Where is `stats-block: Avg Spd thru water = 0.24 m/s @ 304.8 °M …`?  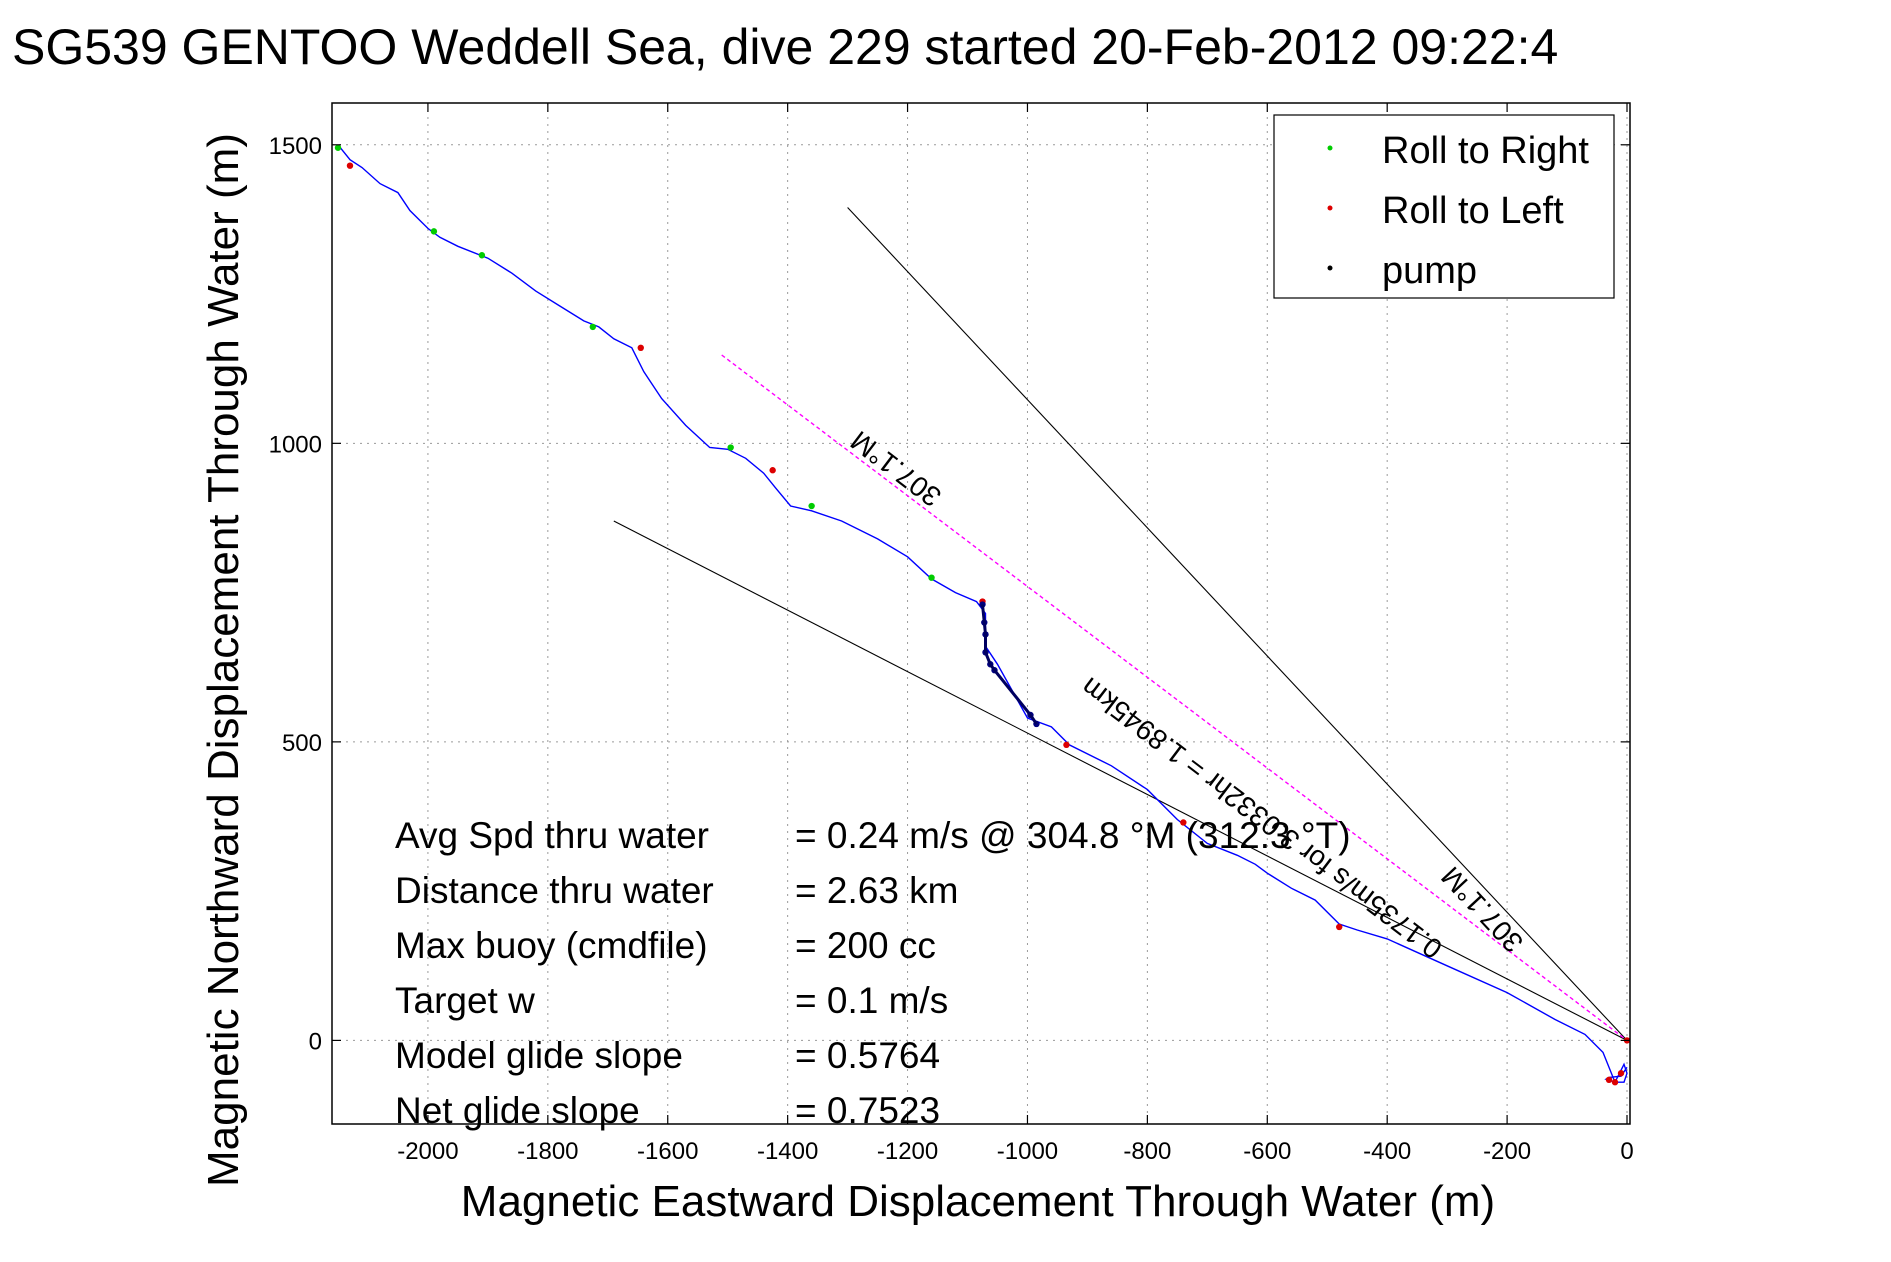 stats-block: Avg Spd thru water = 0.24 m/s @ 304.8 °M … is located at coordinates (873, 973).